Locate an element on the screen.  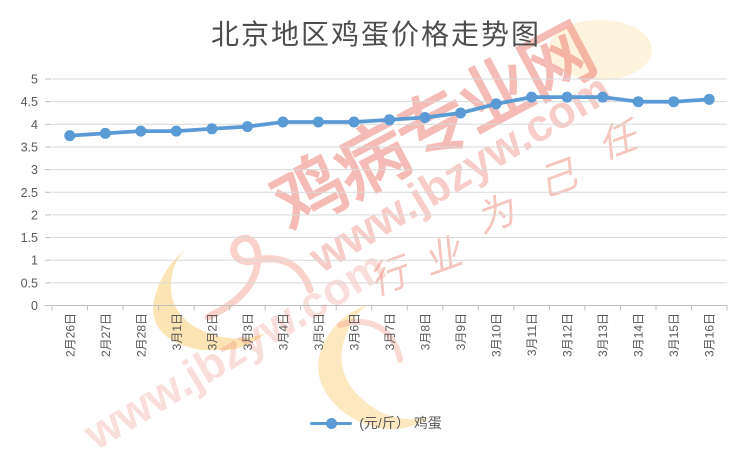
x-tick-label: 3月10日 is located at coordinates (497, 335).